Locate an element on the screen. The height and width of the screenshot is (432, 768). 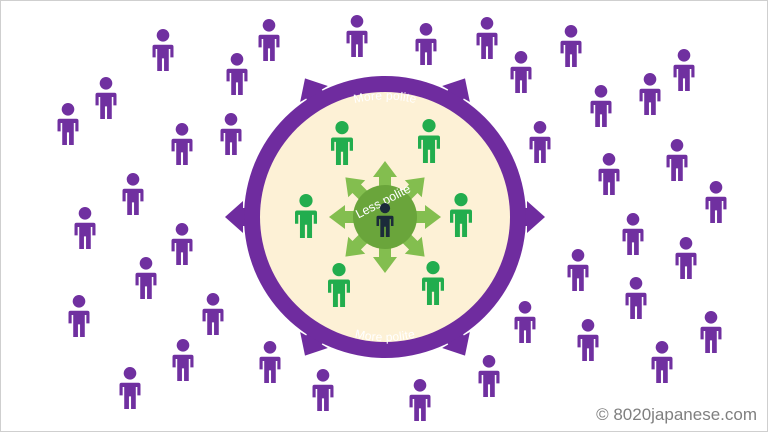
inner-people-group is located at coordinates (383, 213).